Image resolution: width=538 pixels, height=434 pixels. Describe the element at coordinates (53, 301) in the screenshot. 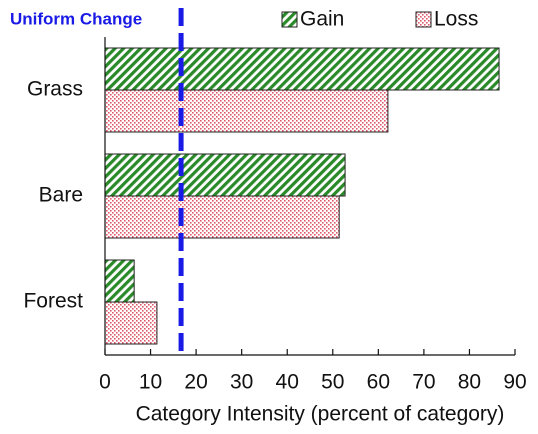

I see `y-tick-label: Forest` at that location.